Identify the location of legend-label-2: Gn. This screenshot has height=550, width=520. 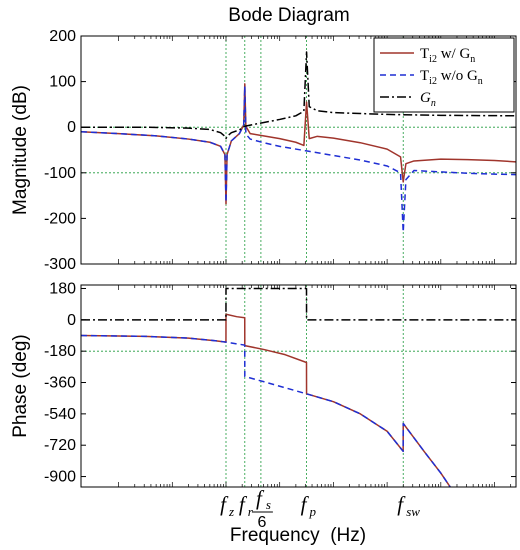
(428, 99).